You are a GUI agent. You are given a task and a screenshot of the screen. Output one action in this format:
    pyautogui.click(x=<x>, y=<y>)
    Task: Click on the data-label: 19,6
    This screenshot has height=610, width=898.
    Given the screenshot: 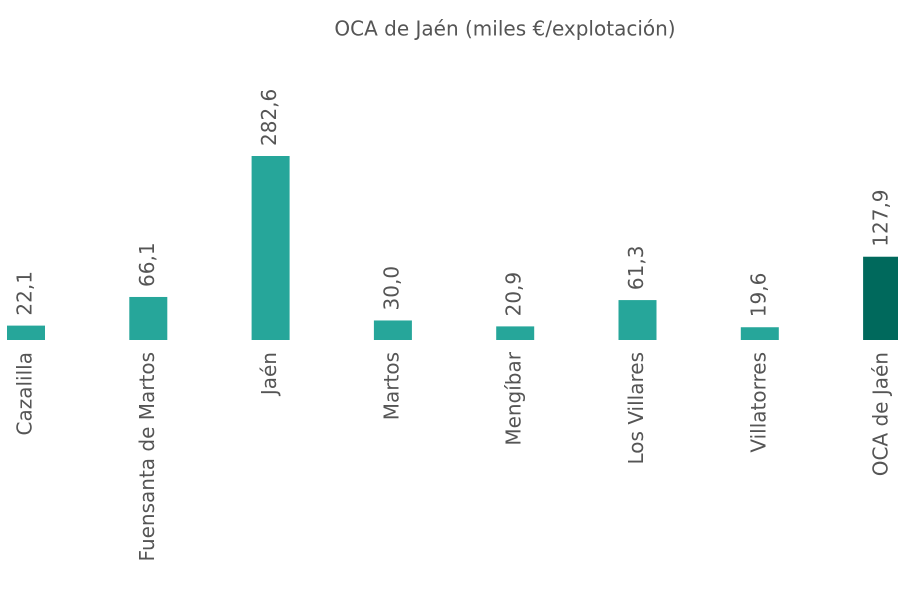 What is the action you would take?
    pyautogui.click(x=758, y=295)
    